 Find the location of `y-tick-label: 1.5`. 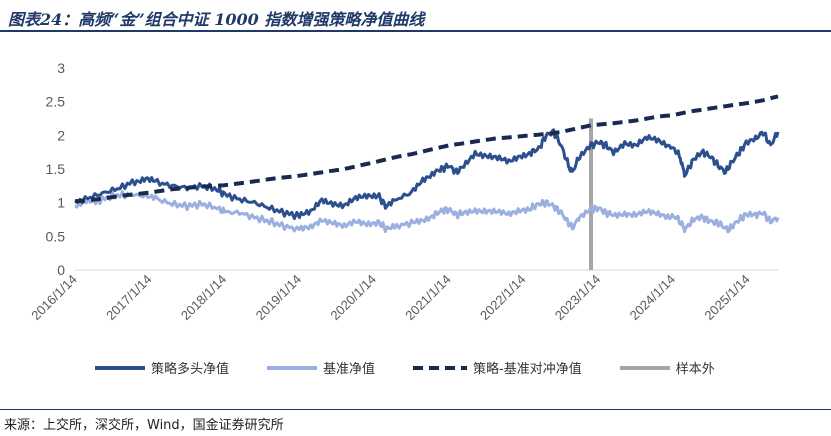

y-tick-label: 1.5 is located at coordinates (56, 169).